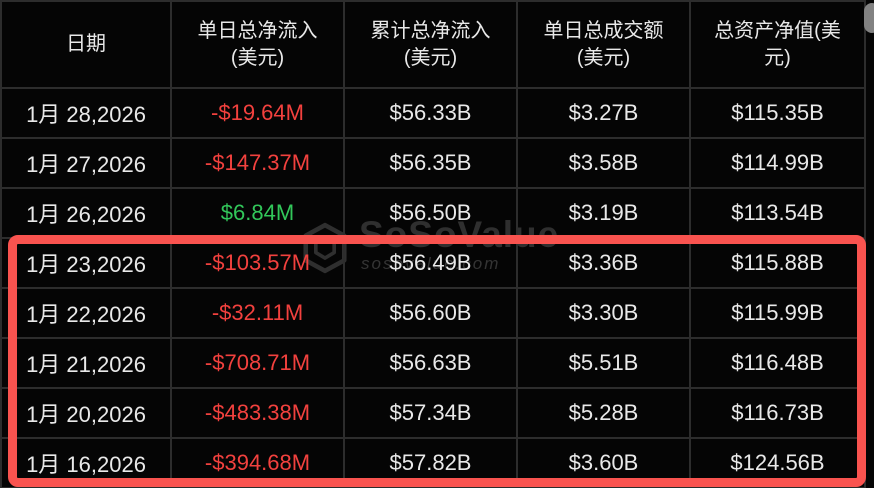 This screenshot has height=488, width=874. Describe the element at coordinates (258, 363) in the screenshot. I see `daily-net-inflow-cell: -$708.71M` at that location.